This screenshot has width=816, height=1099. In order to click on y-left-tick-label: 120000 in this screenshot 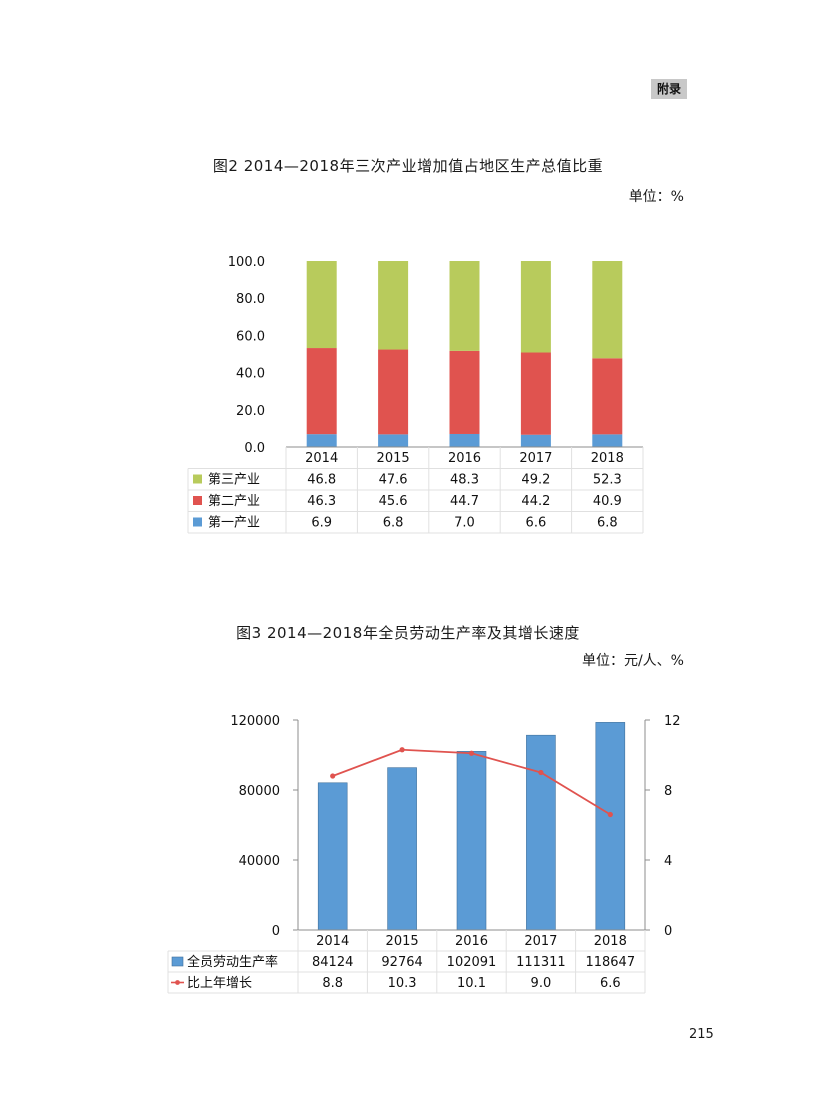, I will do `click(255, 721)`.